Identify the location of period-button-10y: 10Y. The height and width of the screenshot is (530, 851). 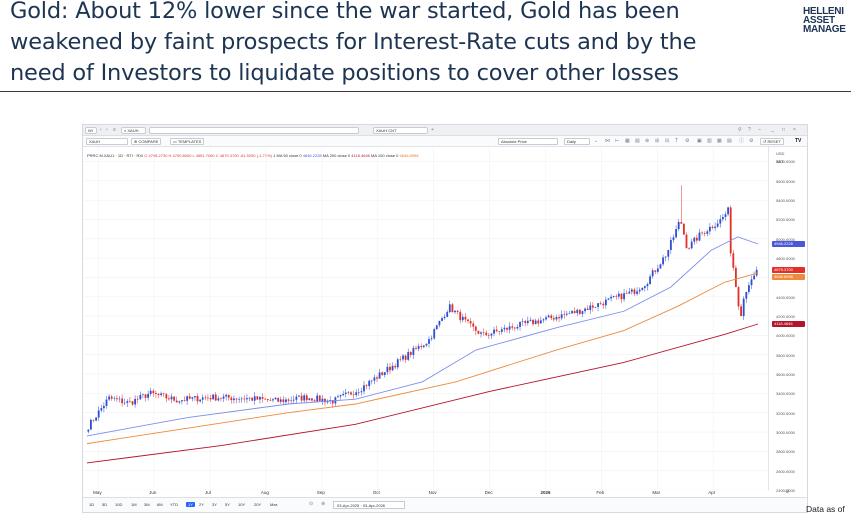
(242, 504).